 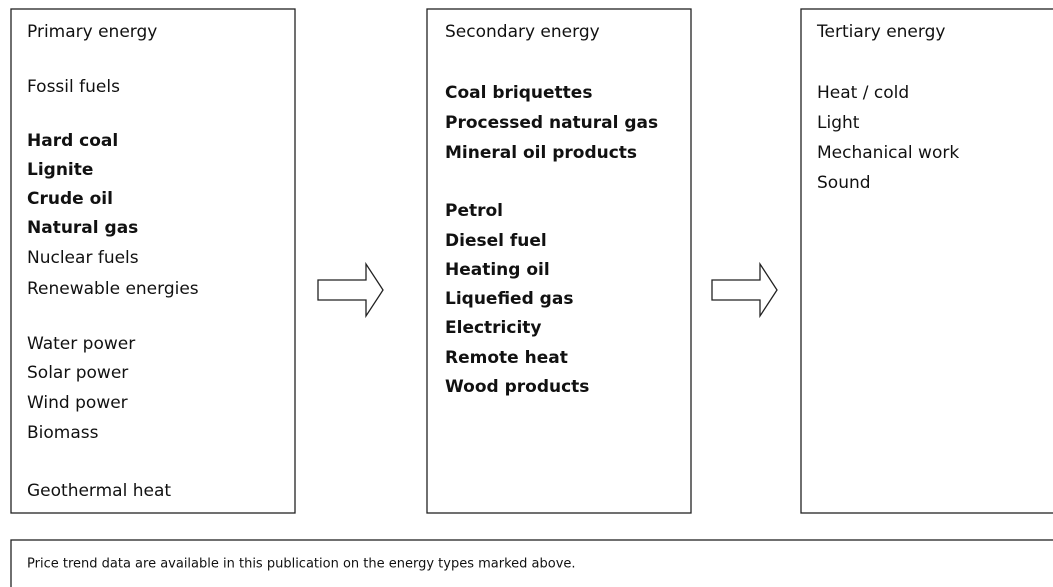 What do you see at coordinates (99, 491) in the screenshot?
I see `energy-type: Geothermal heat` at bounding box center [99, 491].